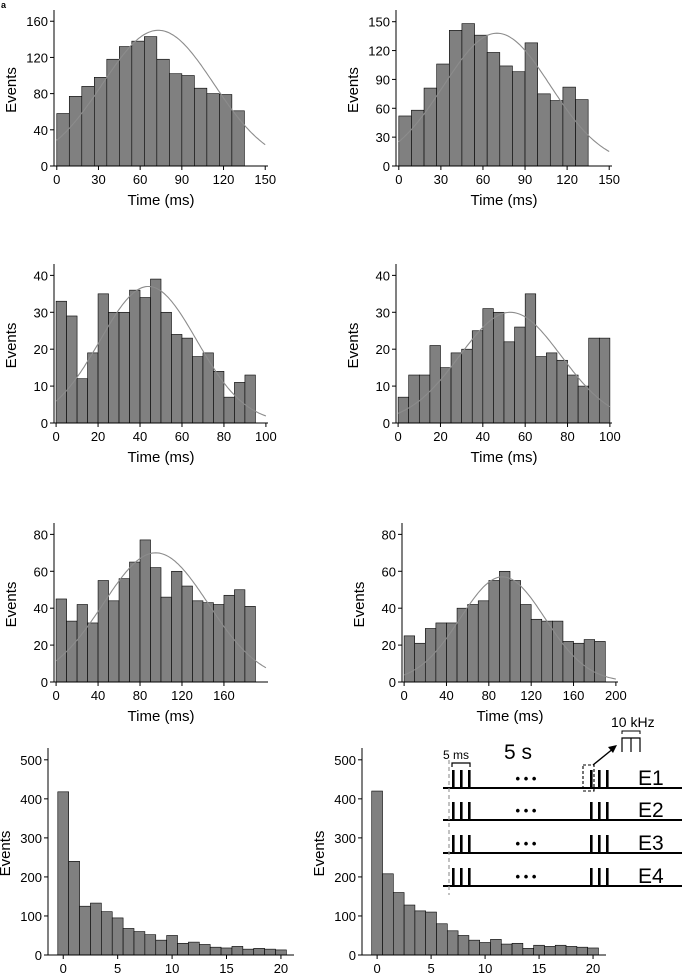 The height and width of the screenshot is (979, 682). Describe the element at coordinates (616, 695) in the screenshot. I see `x-tick-label: 200` at that location.